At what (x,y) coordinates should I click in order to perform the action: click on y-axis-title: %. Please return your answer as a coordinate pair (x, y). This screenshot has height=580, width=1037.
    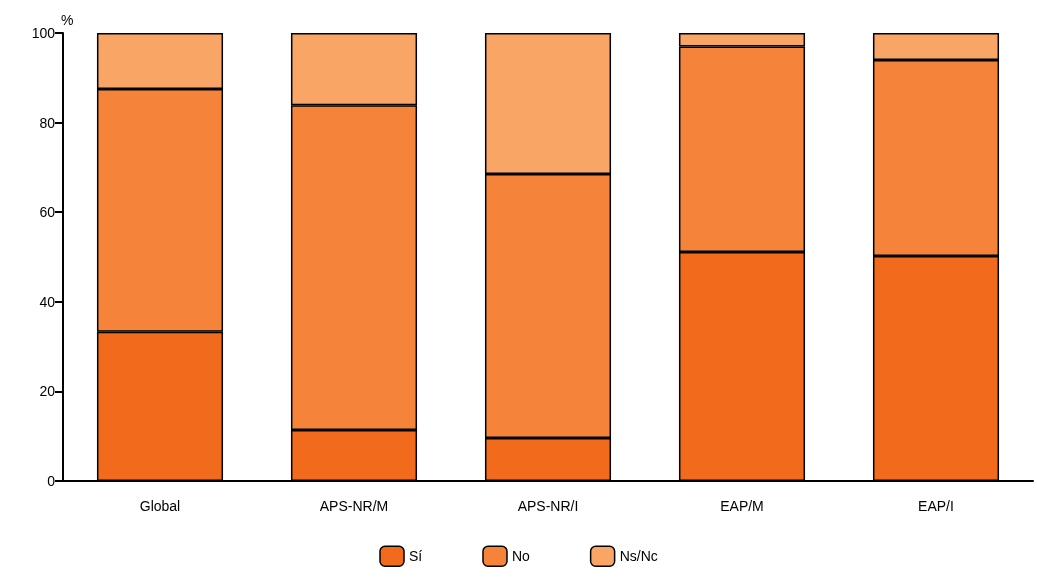
    Looking at the image, I should click on (67, 20).